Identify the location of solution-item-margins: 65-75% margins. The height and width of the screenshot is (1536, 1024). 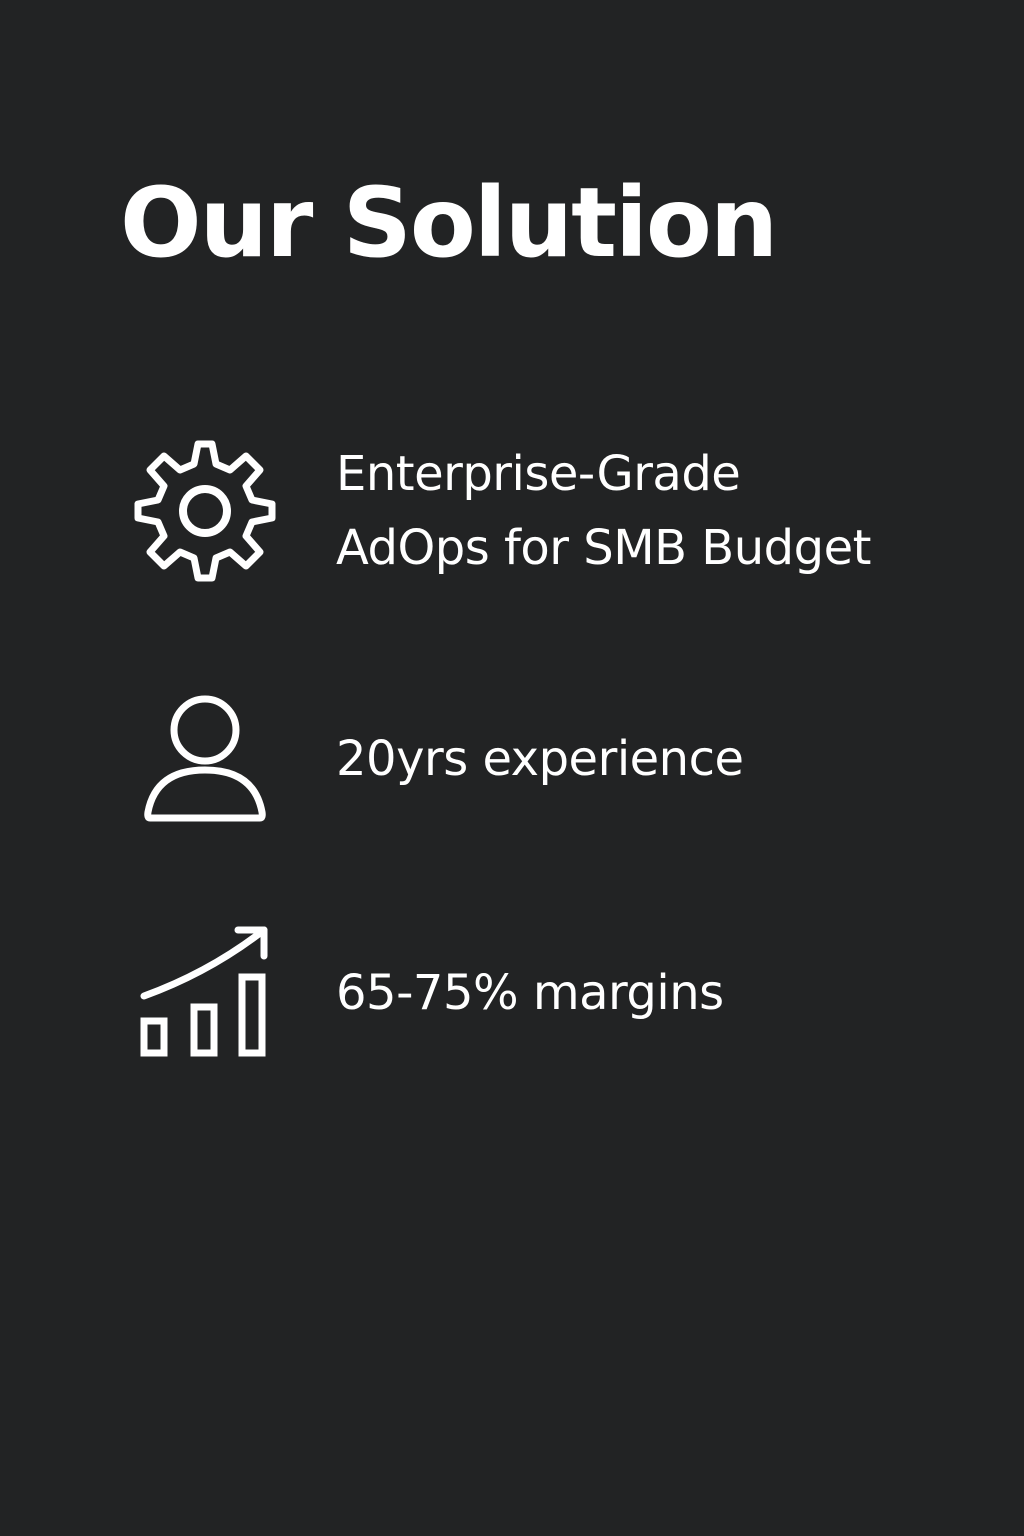
(570, 993).